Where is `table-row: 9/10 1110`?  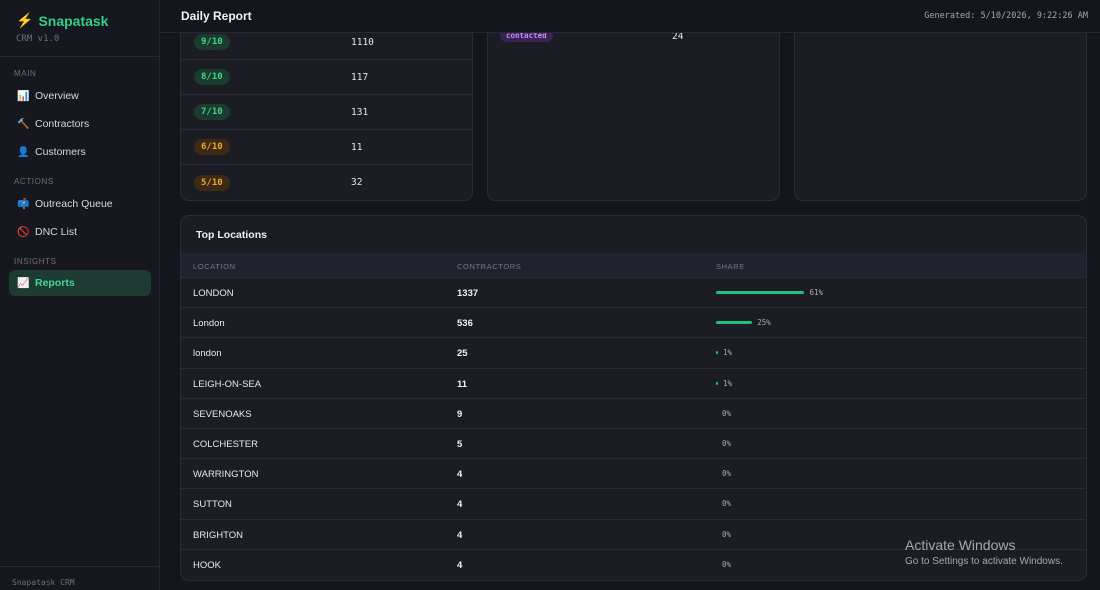
table-row: 9/10 1110 is located at coordinates (326, 42).